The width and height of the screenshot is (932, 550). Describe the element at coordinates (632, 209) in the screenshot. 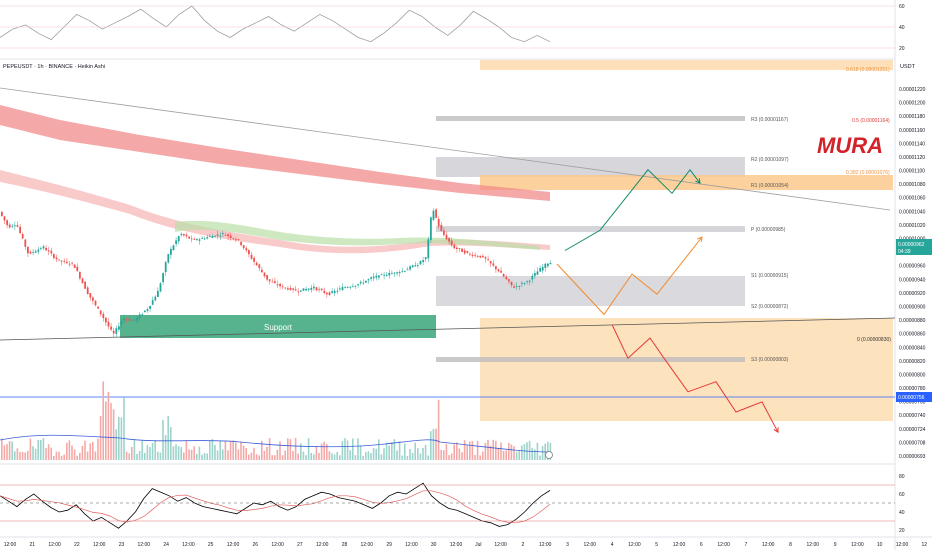

I see `projection-bullish` at that location.